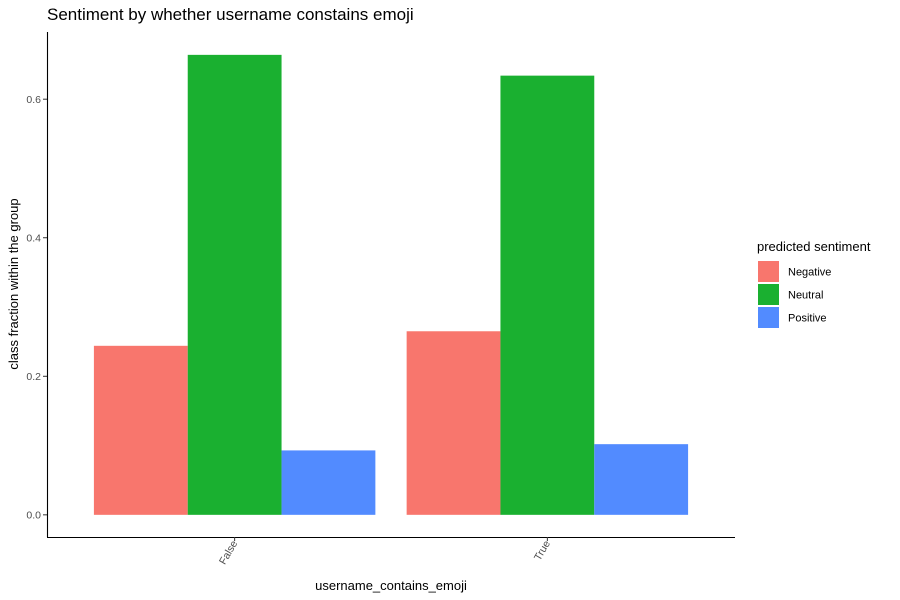 Image resolution: width=900 pixels, height=600 pixels. I want to click on y-axis-title: class fraction within the group, so click(13, 283).